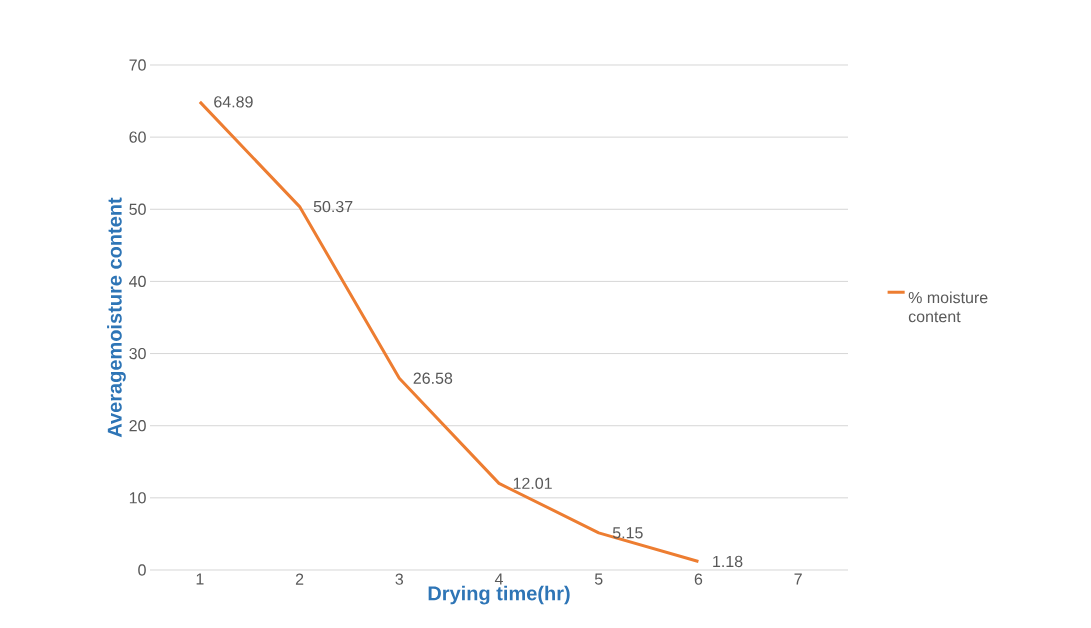  I want to click on legend-label: % moisture content, so click(948, 307).